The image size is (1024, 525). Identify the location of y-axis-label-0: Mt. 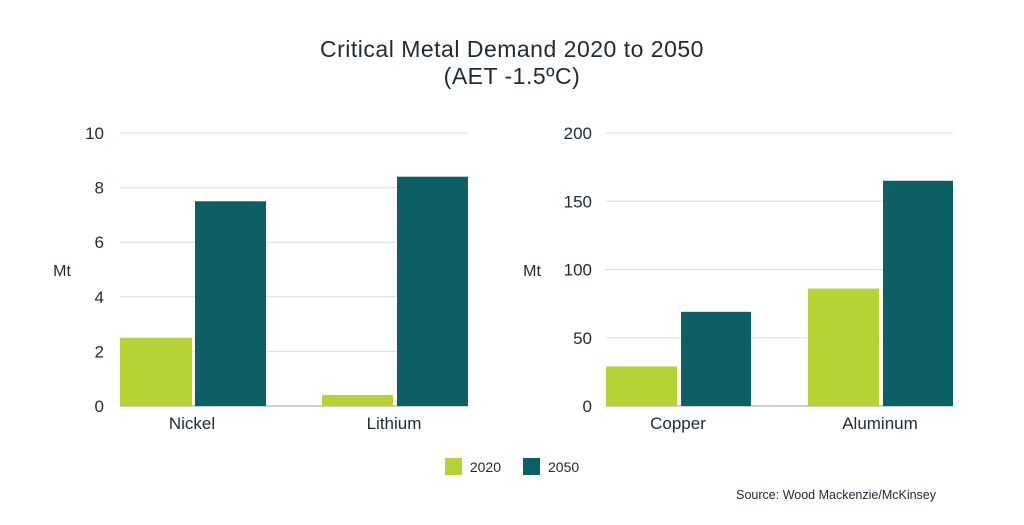
(62, 271).